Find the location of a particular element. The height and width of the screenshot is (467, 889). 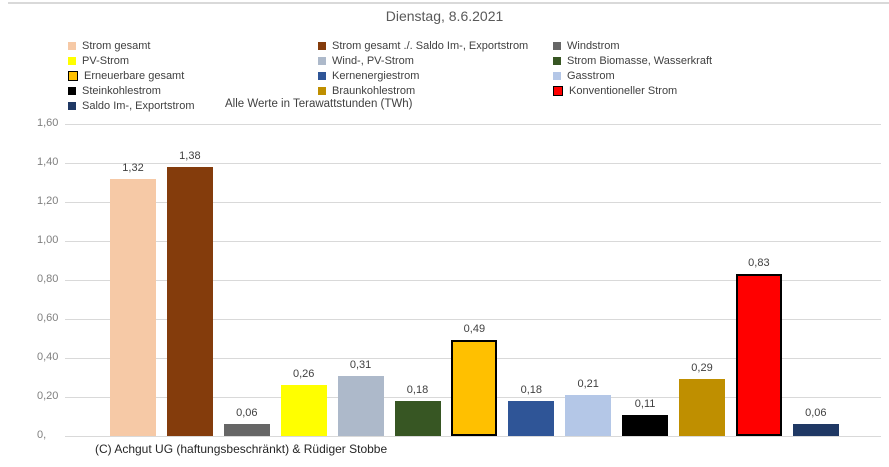

bar-wind-pv-strom is located at coordinates (360, 406).